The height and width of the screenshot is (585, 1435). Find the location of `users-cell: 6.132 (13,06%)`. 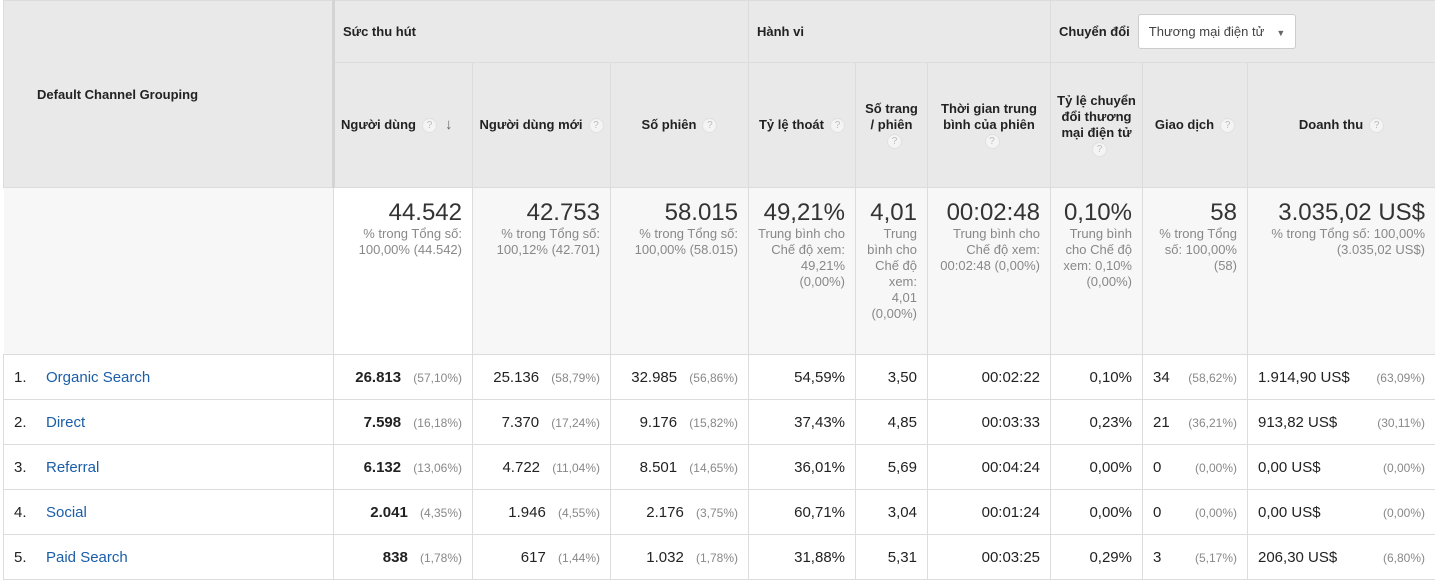

users-cell: 6.132 (13,06%) is located at coordinates (403, 467).